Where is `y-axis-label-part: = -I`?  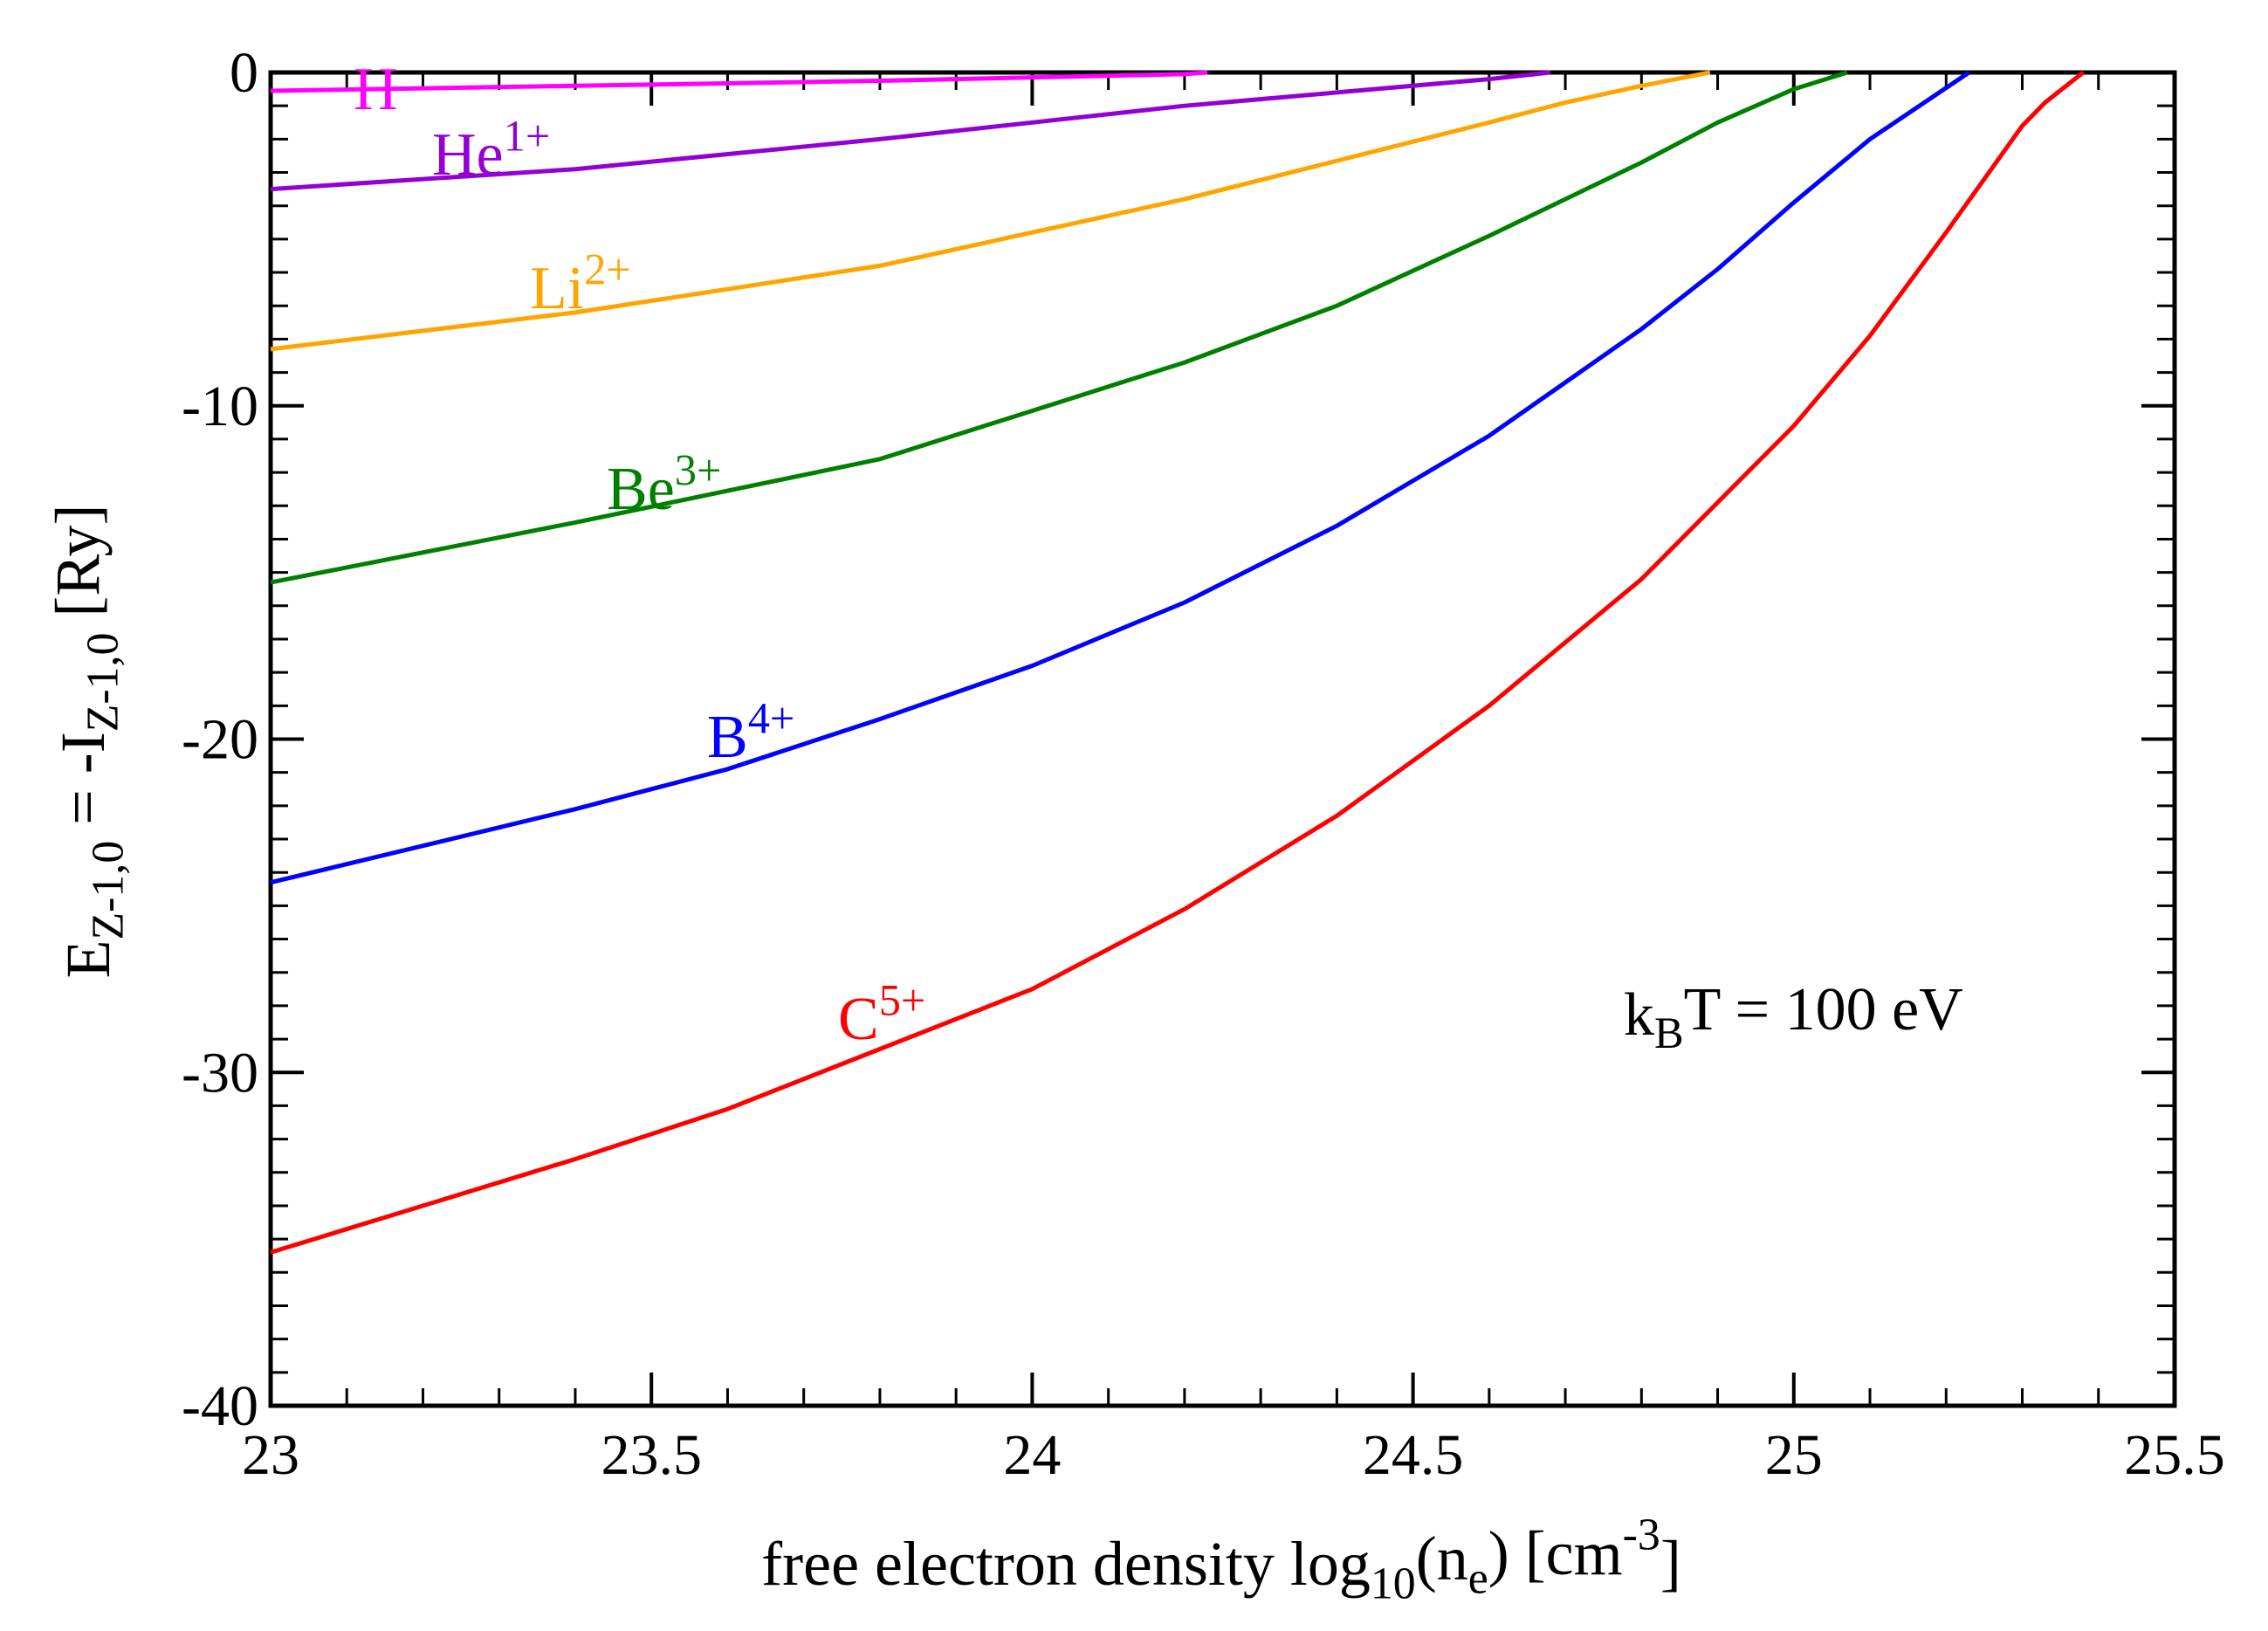
y-axis-label-part: = -I is located at coordinates (83, 787).